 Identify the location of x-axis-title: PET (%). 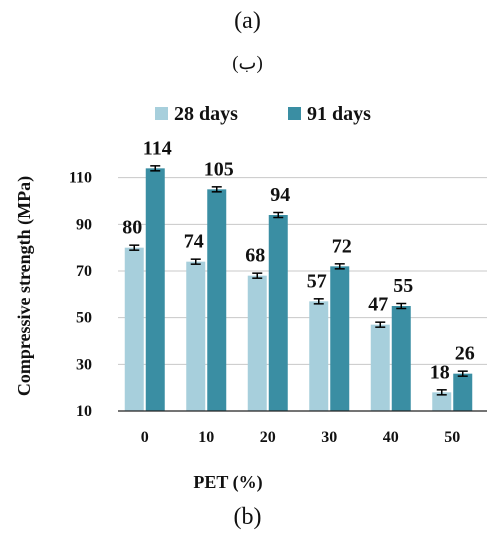
(227, 482).